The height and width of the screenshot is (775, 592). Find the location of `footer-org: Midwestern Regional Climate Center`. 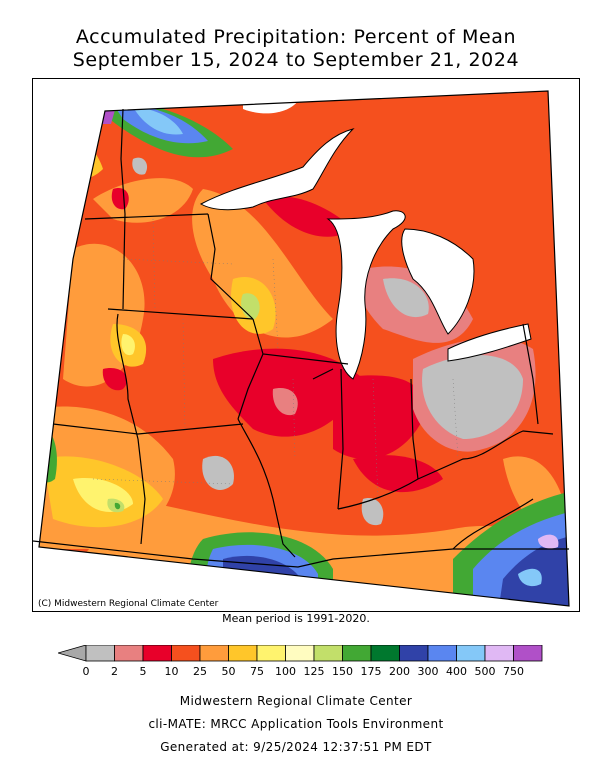

footer-org: Midwestern Regional Climate Center is located at coordinates (296, 701).